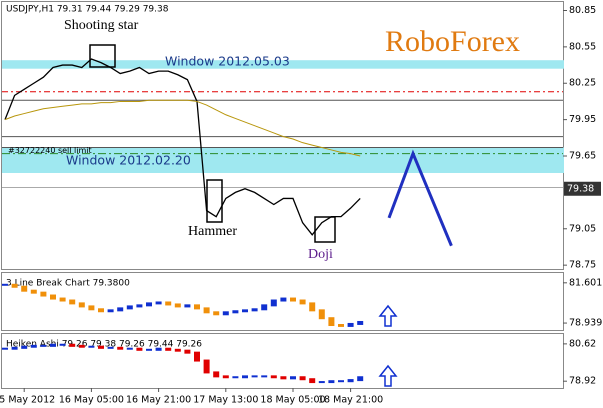 Image resolution: width=603 pixels, height=408 pixels. What do you see at coordinates (91, 400) in the screenshot?
I see `x-tick-label: 16 May 05:00` at bounding box center [91, 400].